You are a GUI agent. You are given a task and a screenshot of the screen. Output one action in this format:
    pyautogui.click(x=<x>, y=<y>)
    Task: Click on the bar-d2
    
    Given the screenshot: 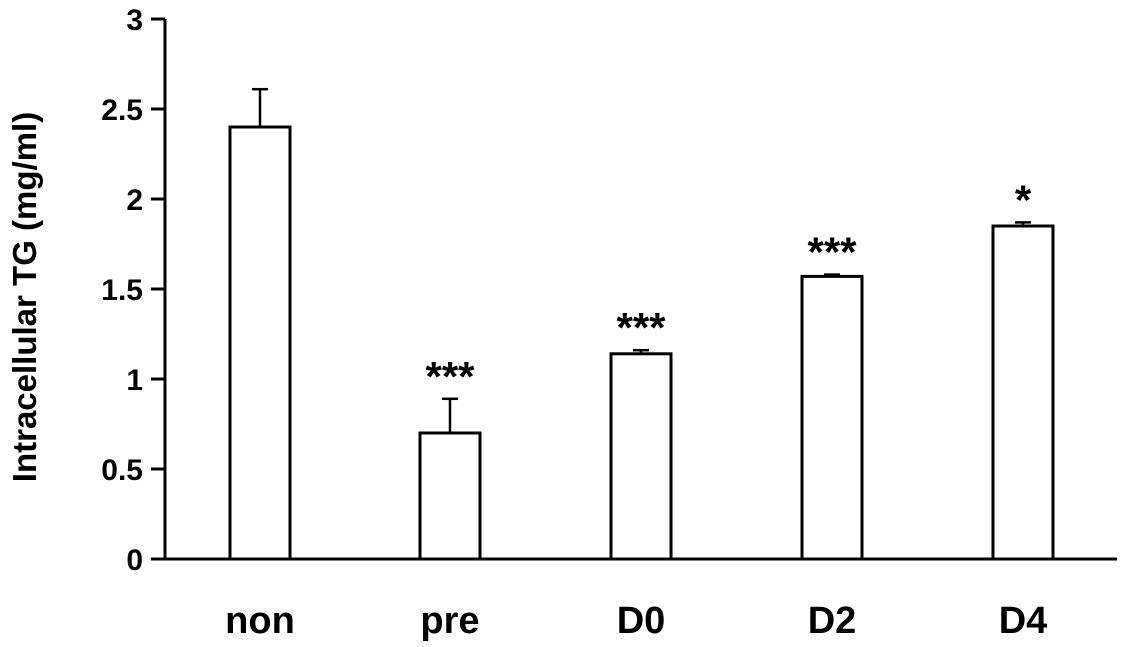 What is the action you would take?
    pyautogui.click(x=832, y=417)
    